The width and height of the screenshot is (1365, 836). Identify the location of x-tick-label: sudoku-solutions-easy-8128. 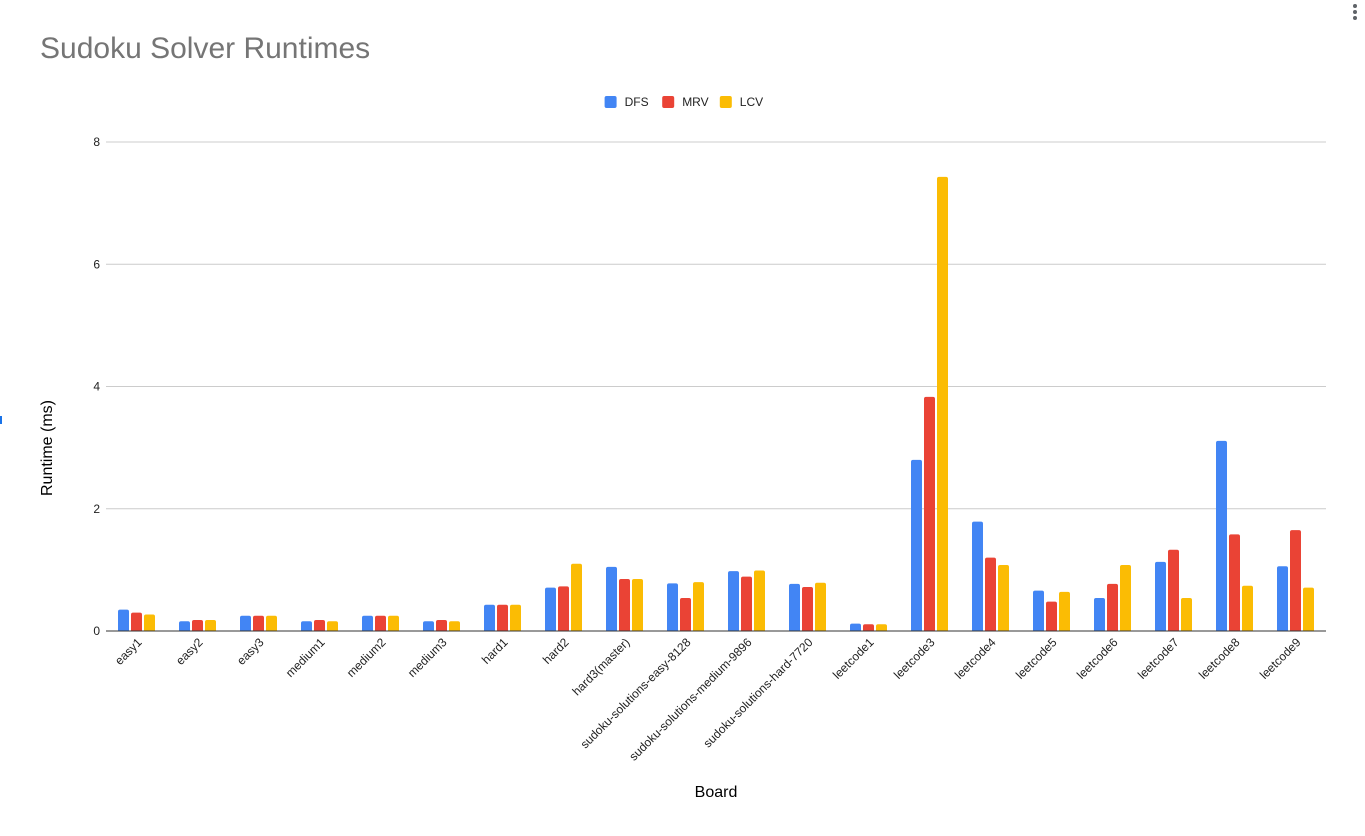
(636, 693).